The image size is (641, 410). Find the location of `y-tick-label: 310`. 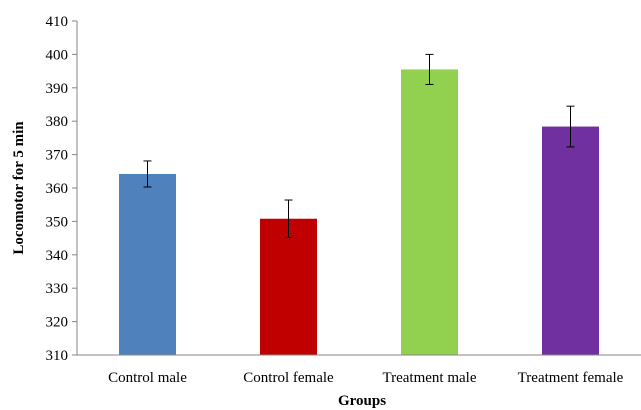

y-tick-label: 310 is located at coordinates (57, 356).